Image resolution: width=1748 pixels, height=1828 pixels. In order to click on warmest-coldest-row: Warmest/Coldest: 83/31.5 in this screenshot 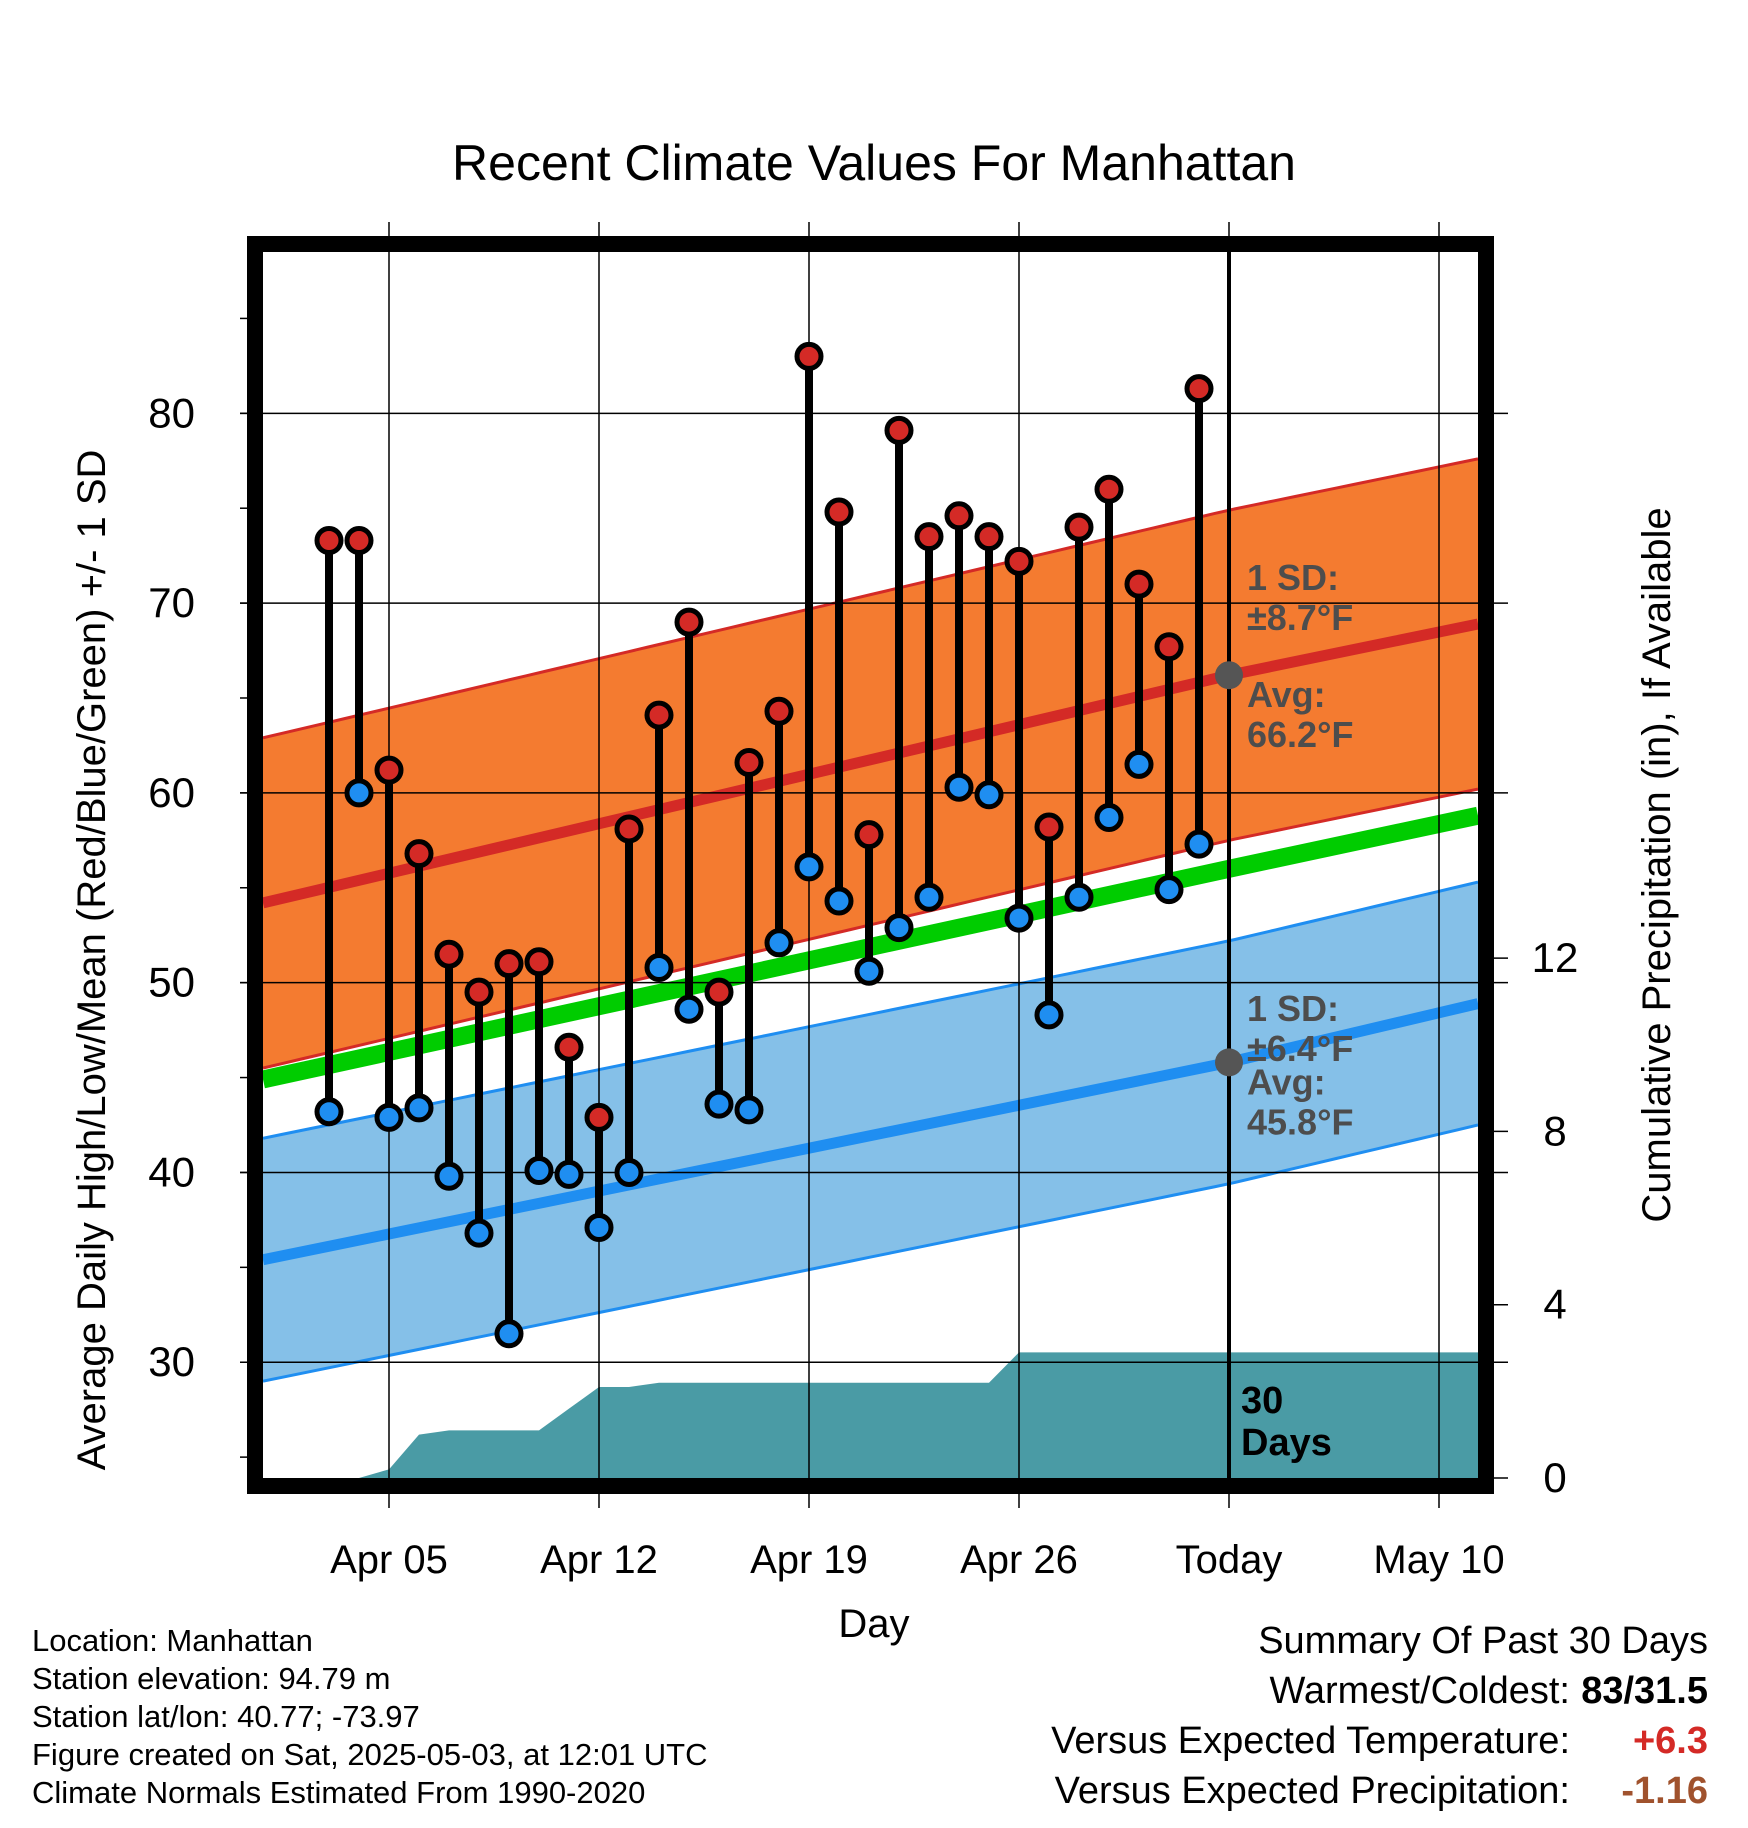, I will do `click(1379, 1691)`.